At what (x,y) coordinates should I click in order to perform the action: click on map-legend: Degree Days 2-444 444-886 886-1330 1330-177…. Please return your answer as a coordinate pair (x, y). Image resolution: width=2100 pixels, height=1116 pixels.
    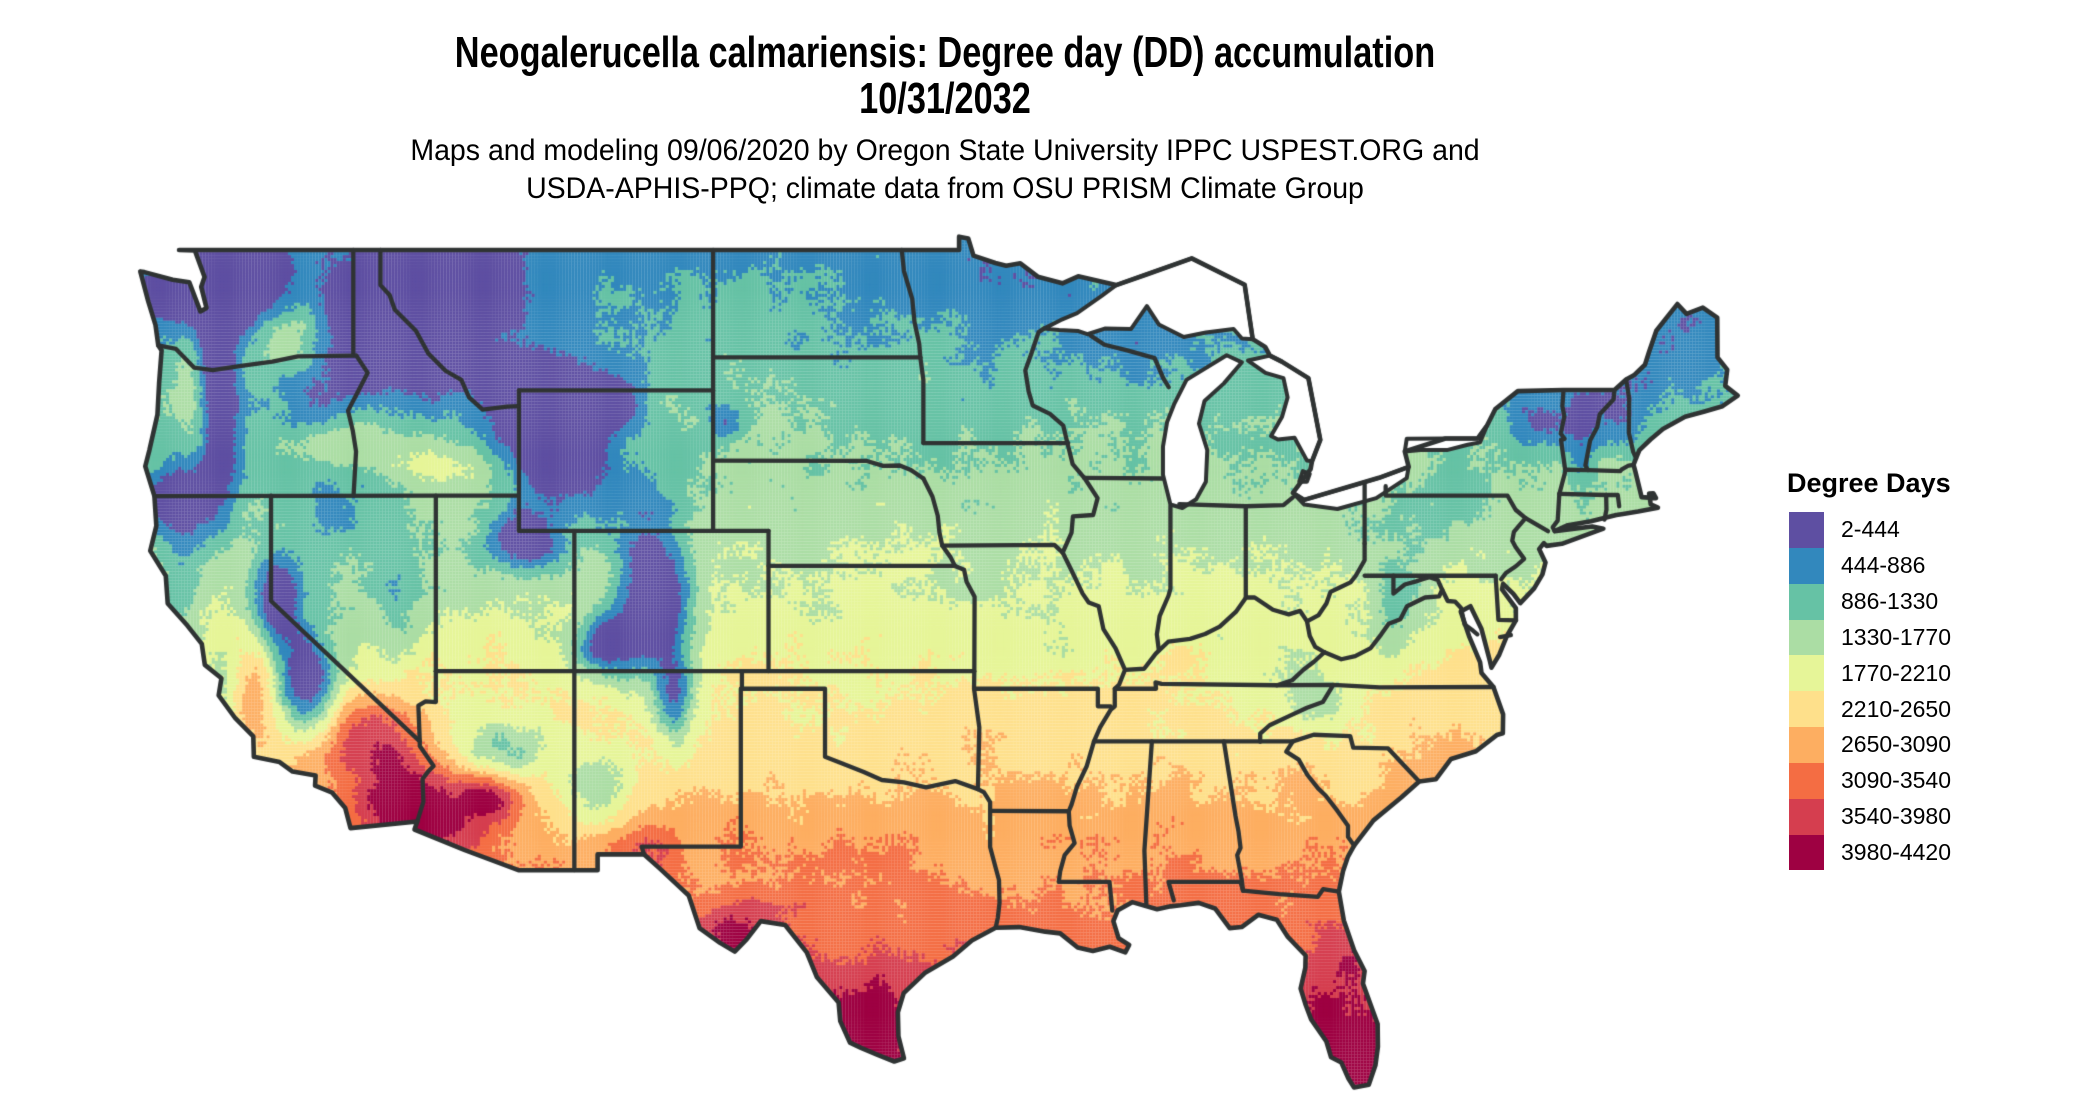
    Looking at the image, I should click on (1869, 669).